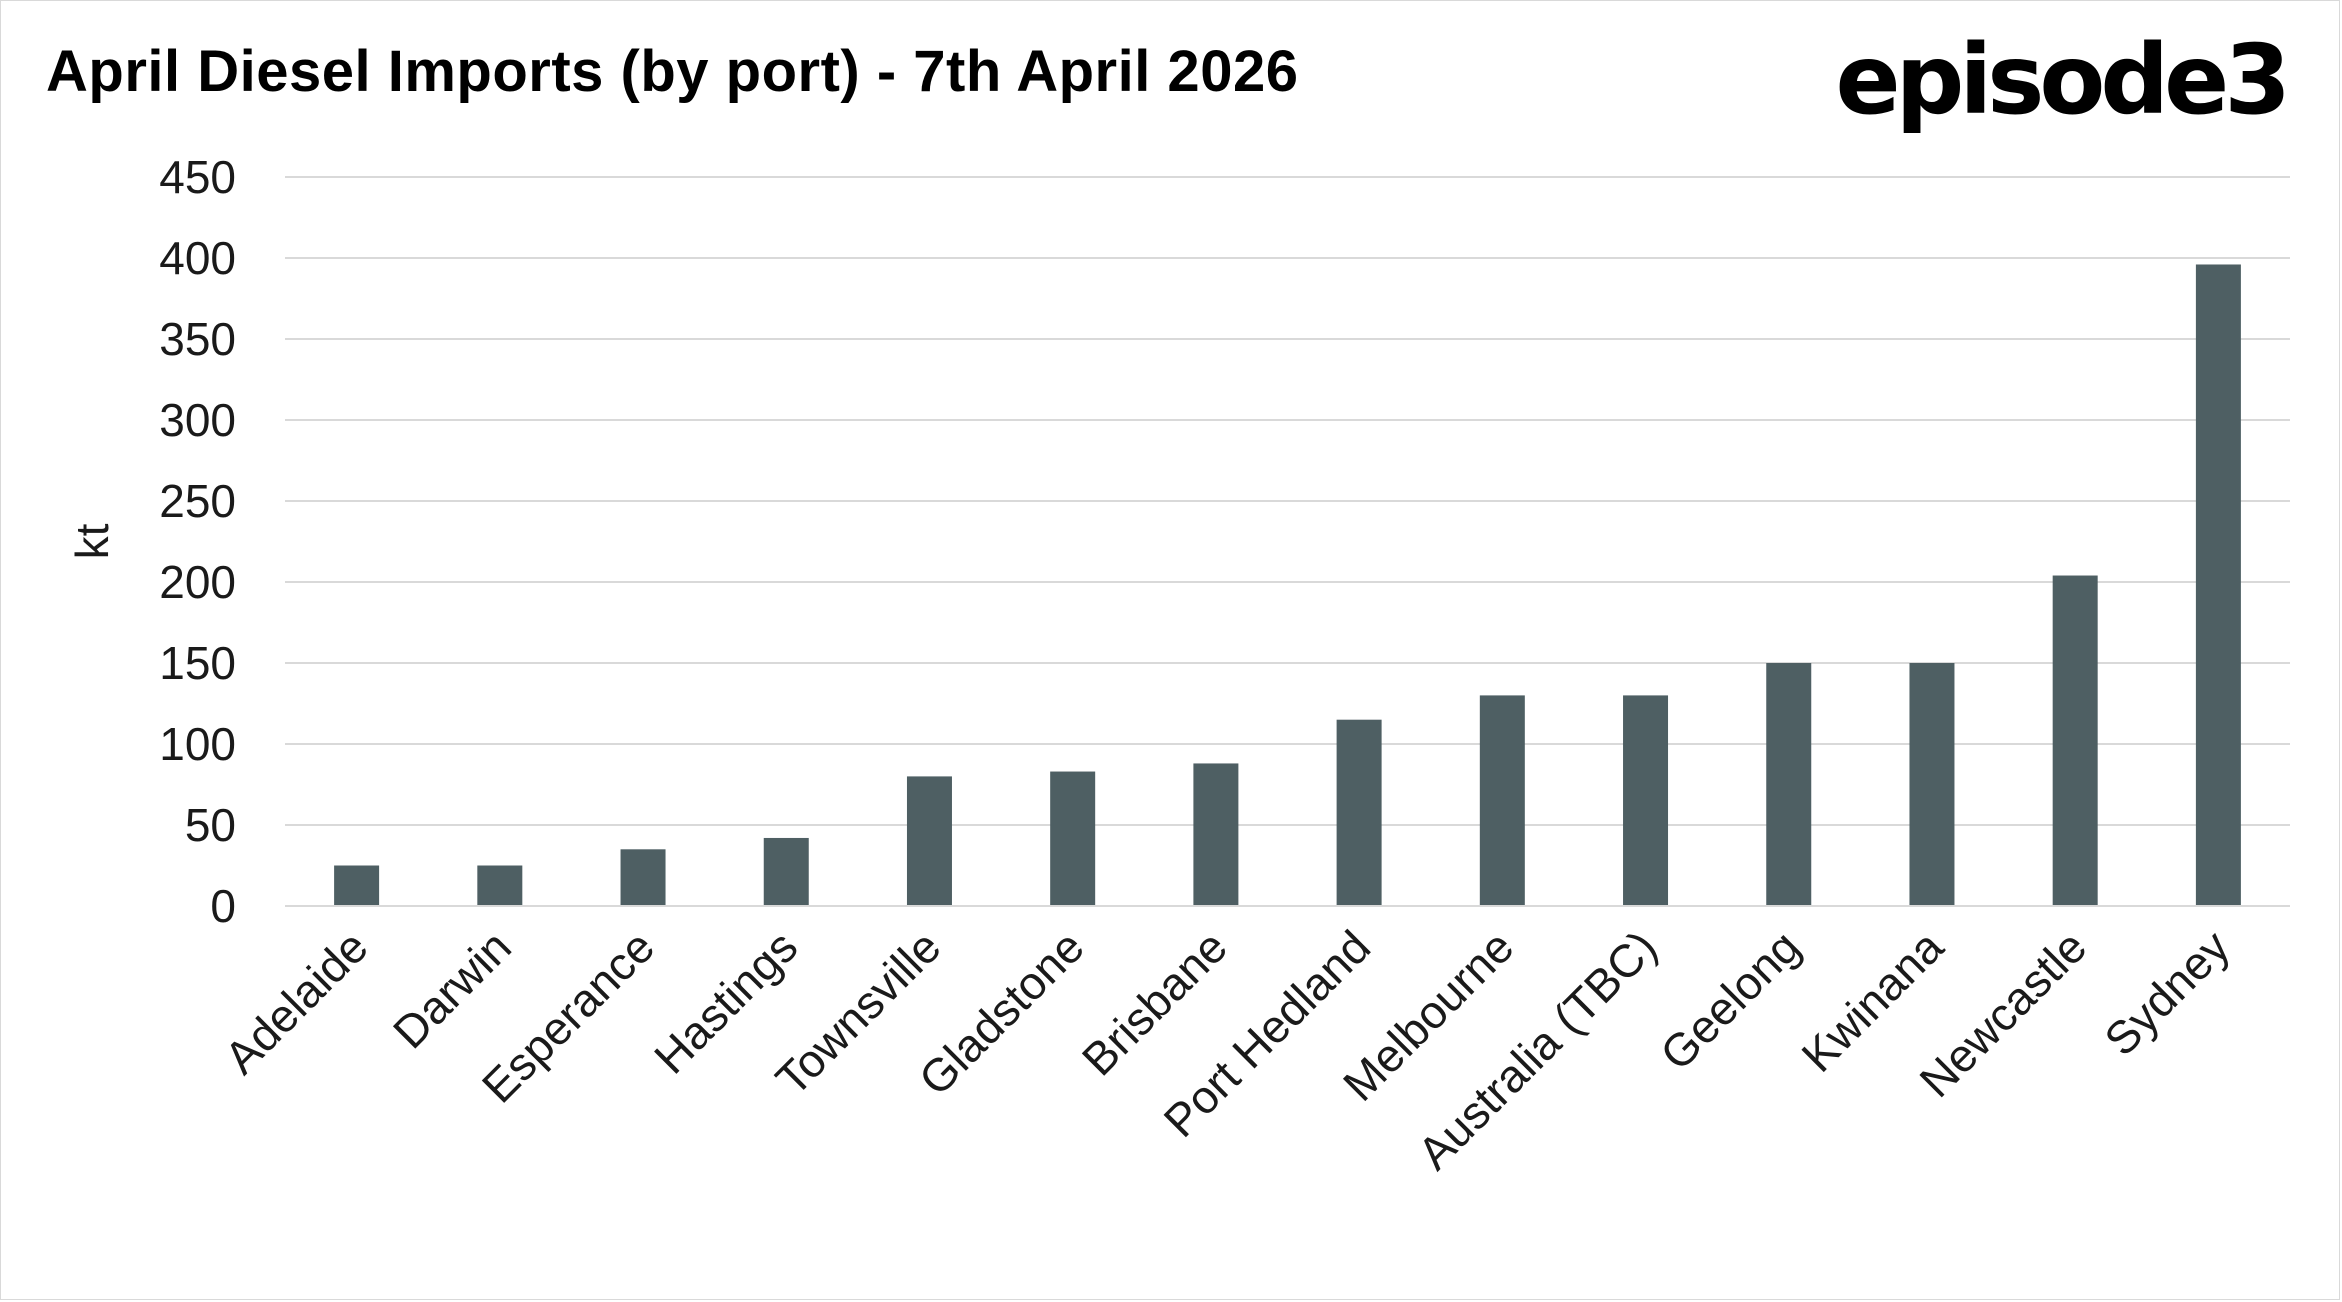 This screenshot has height=1302, width=2342. I want to click on y-axis-ticks: 0 50 100 150 200 250 300 350 400 450, so click(197, 541).